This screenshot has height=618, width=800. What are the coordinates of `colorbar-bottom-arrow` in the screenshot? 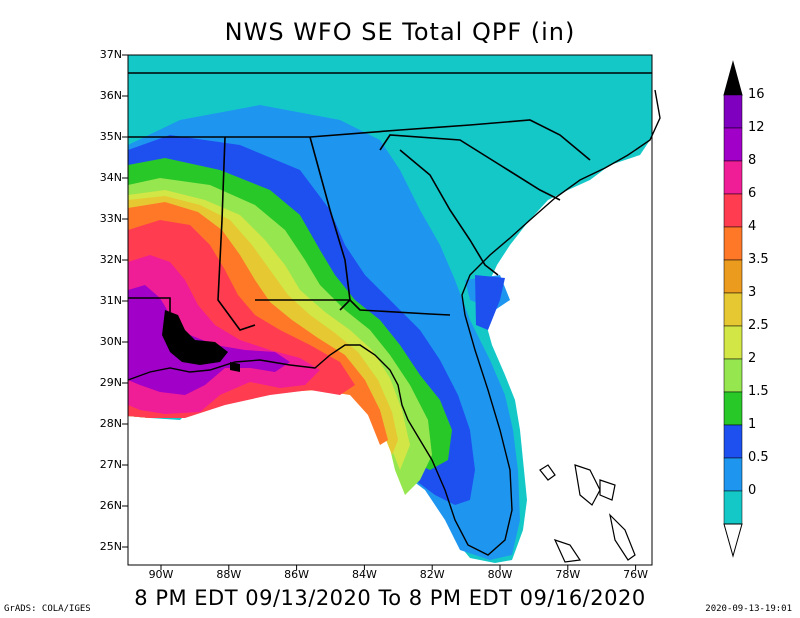 It's located at (733, 540).